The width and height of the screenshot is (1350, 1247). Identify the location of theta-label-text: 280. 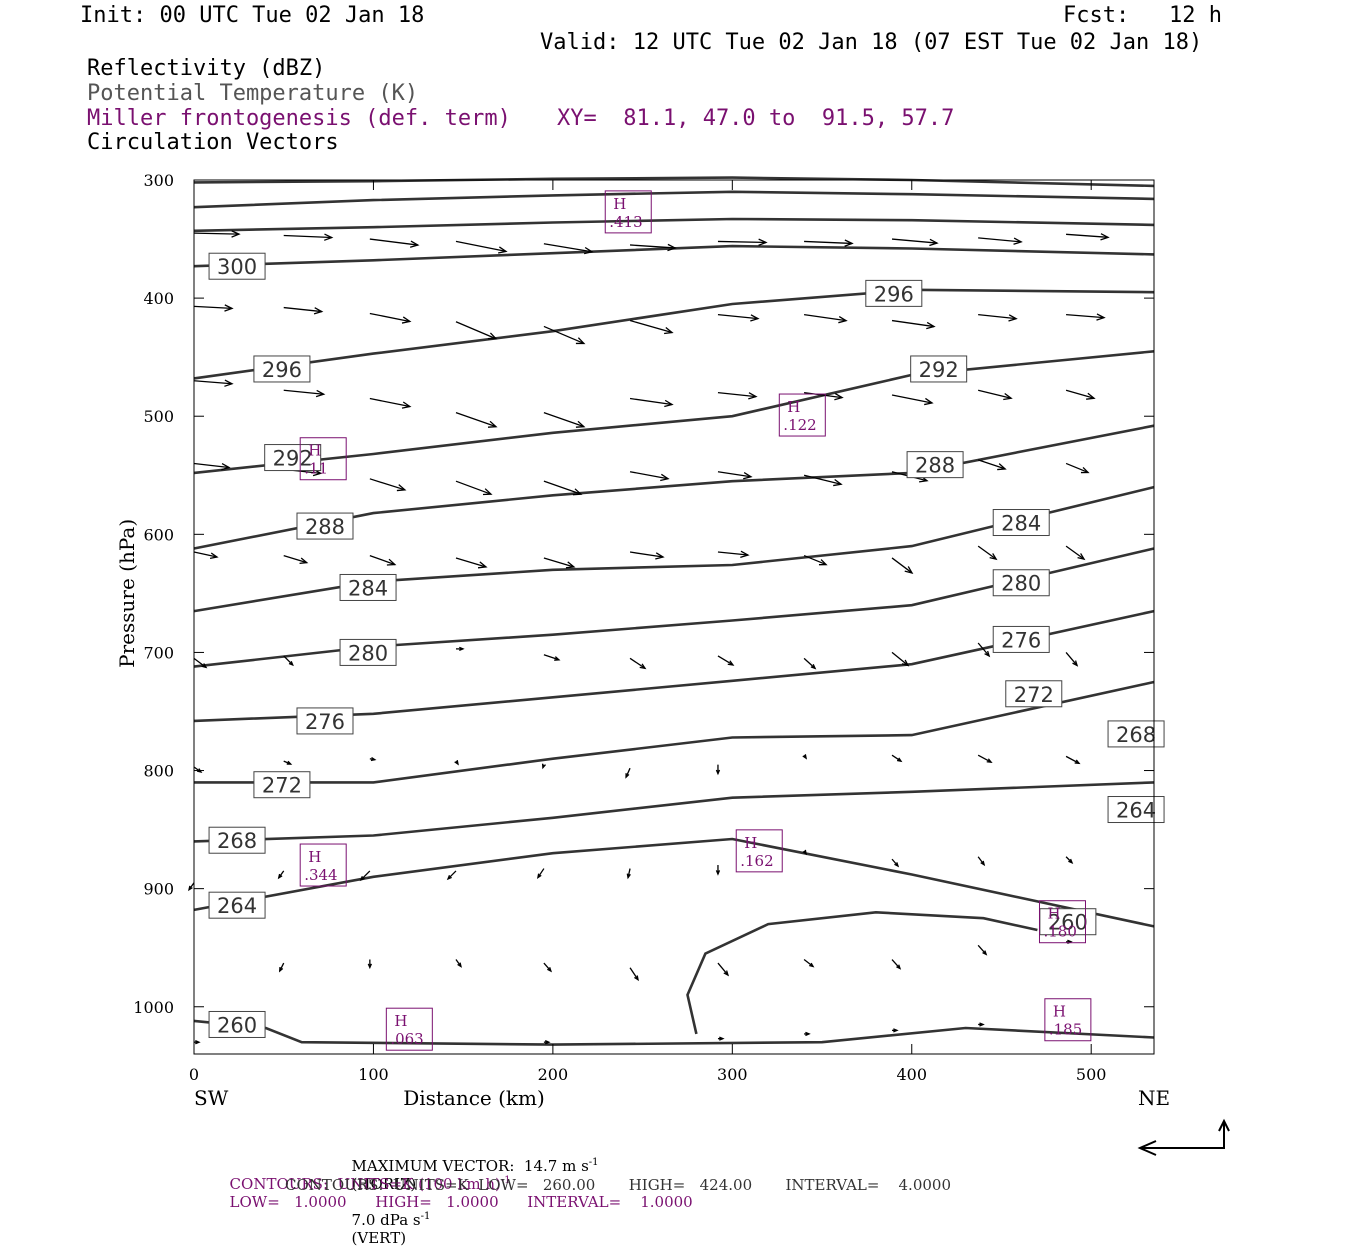
(1021, 584).